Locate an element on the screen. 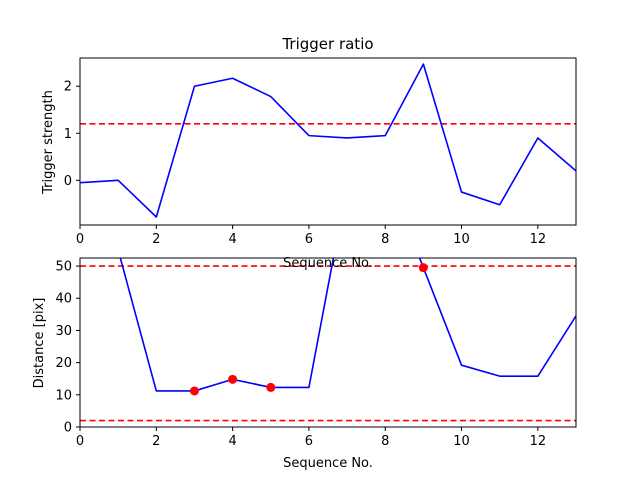  top-chart-xlabel: Sequence No. is located at coordinates (328, 263).